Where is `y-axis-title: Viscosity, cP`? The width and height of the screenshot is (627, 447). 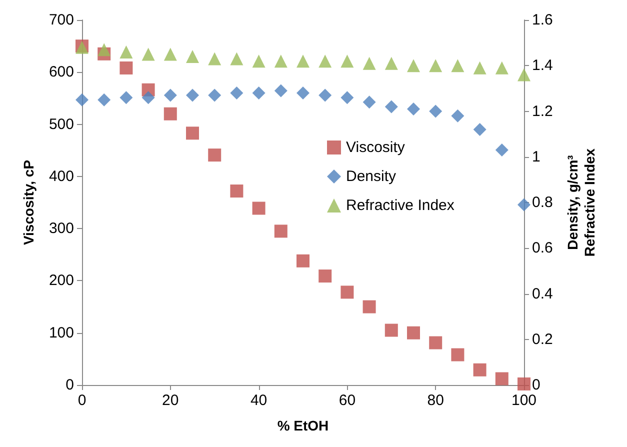 y-axis-title: Viscosity, cP is located at coordinates (28, 203).